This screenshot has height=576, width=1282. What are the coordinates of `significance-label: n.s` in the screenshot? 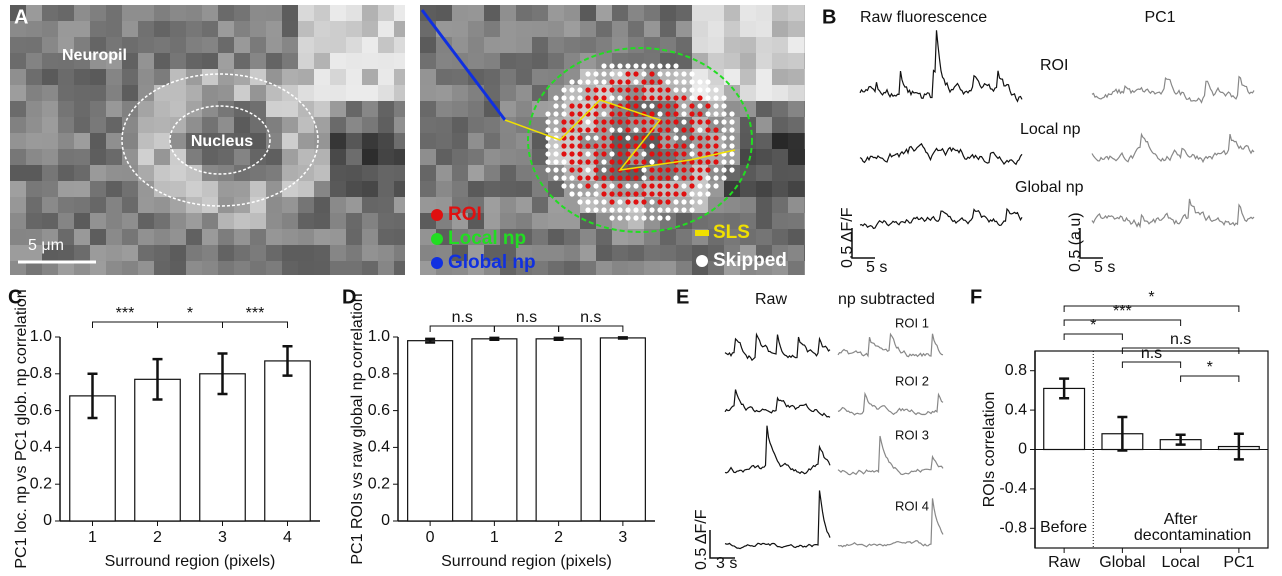 It's located at (526, 317).